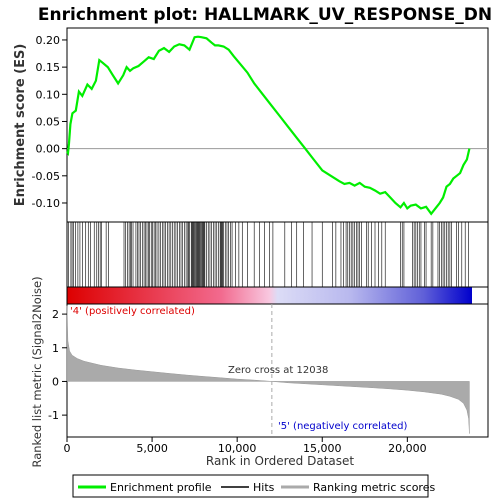  What do you see at coordinates (48, 40) in the screenshot?
I see `top-y-tick-label: 0.20` at bounding box center [48, 40].